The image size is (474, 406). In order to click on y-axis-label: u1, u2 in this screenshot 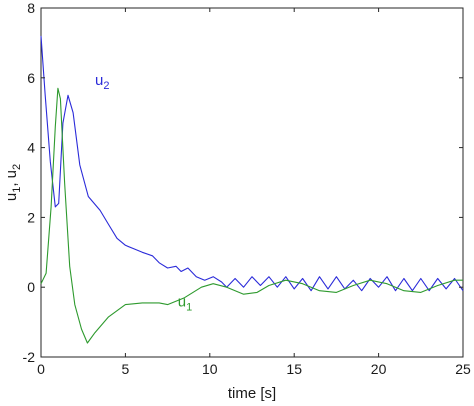, I will do `click(13, 182)`.